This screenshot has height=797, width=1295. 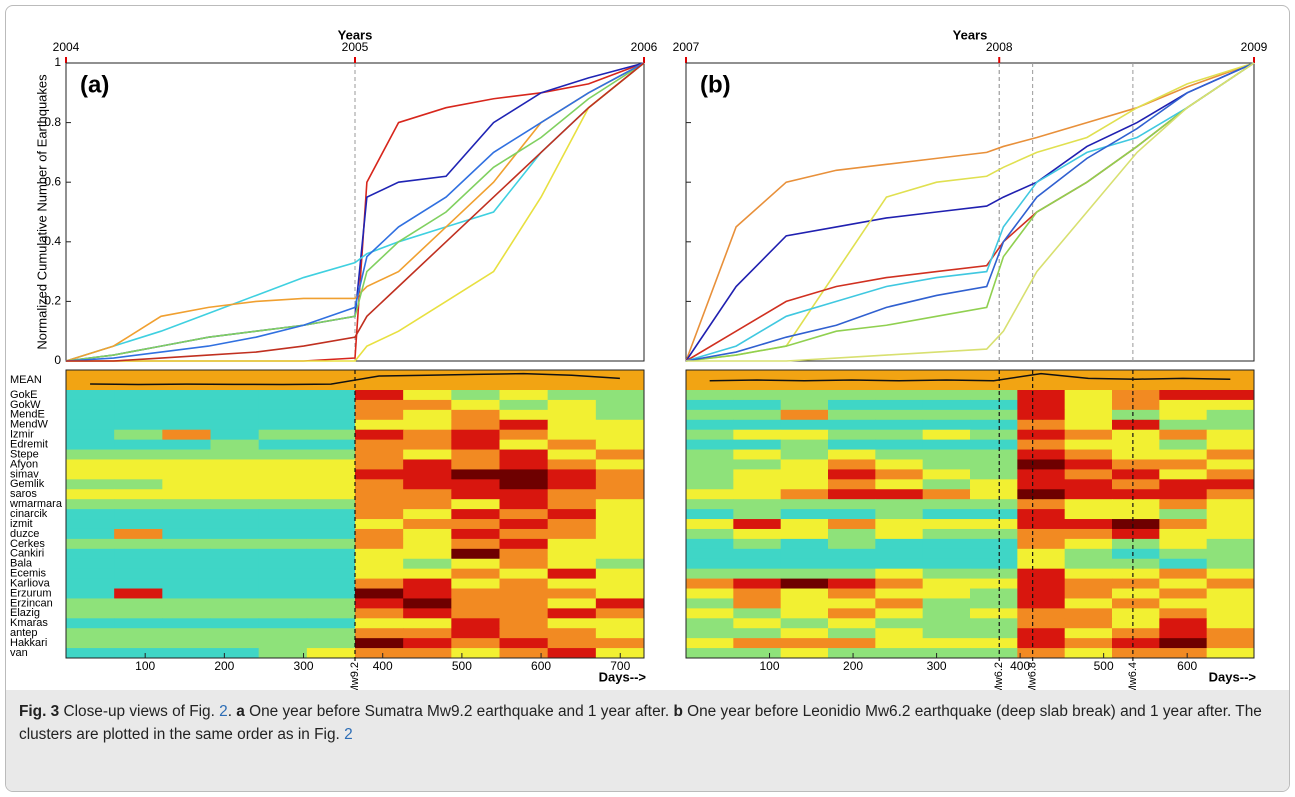 I want to click on row-label: cinarcik, so click(x=29, y=514).